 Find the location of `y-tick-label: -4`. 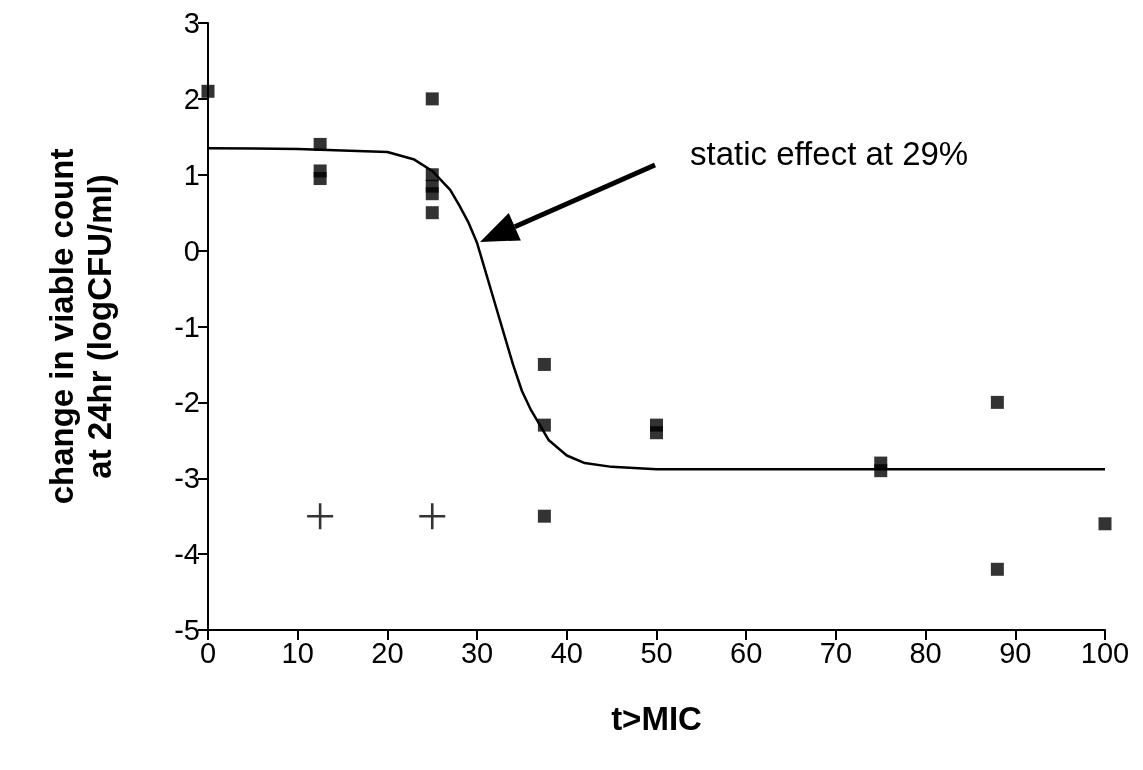

y-tick-label: -4 is located at coordinates (187, 554).